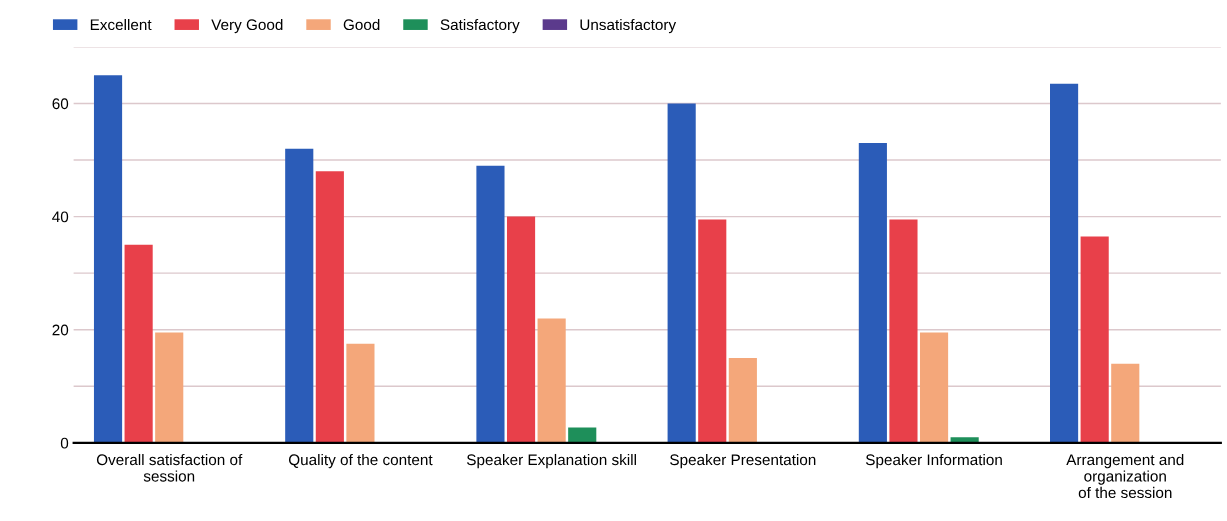 Image resolution: width=1227 pixels, height=521 pixels. I want to click on y-tick-label: 60, so click(60, 104).